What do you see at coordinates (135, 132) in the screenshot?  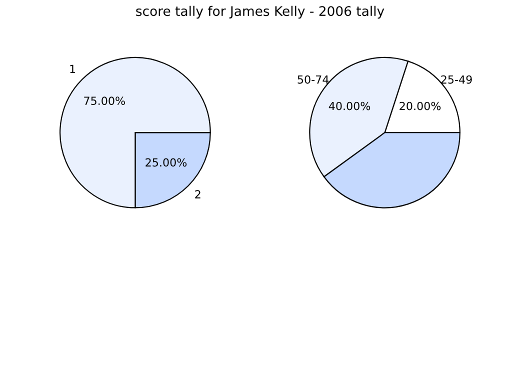 I see `pie-slice` at bounding box center [135, 132].